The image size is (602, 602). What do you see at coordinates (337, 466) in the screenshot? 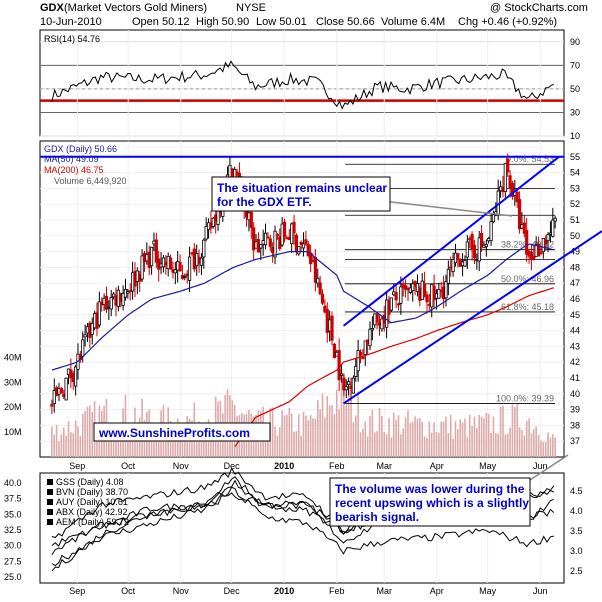
I see `price-x-tick-label: Feb` at bounding box center [337, 466].